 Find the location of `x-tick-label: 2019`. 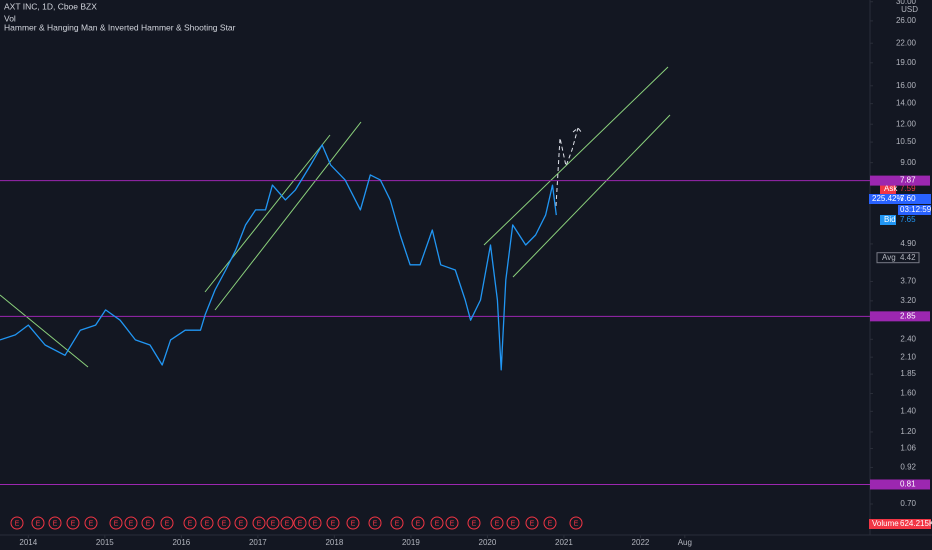

x-tick-label: 2019 is located at coordinates (411, 542).